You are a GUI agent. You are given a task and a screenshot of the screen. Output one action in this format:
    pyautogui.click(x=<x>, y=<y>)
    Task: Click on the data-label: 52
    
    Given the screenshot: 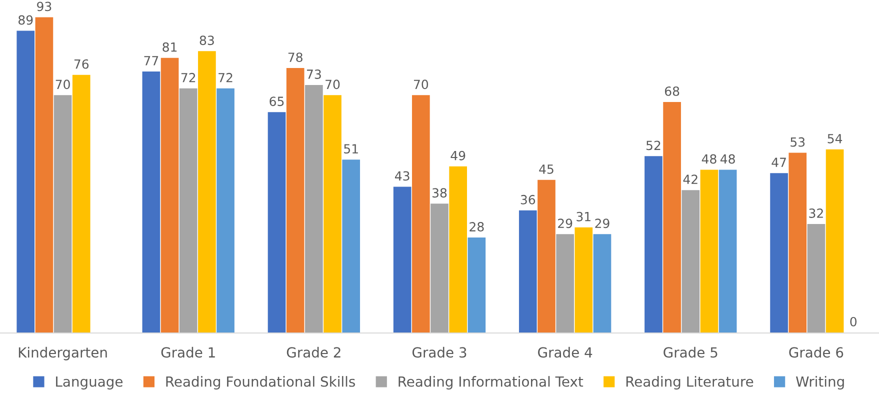 What is the action you would take?
    pyautogui.click(x=653, y=145)
    